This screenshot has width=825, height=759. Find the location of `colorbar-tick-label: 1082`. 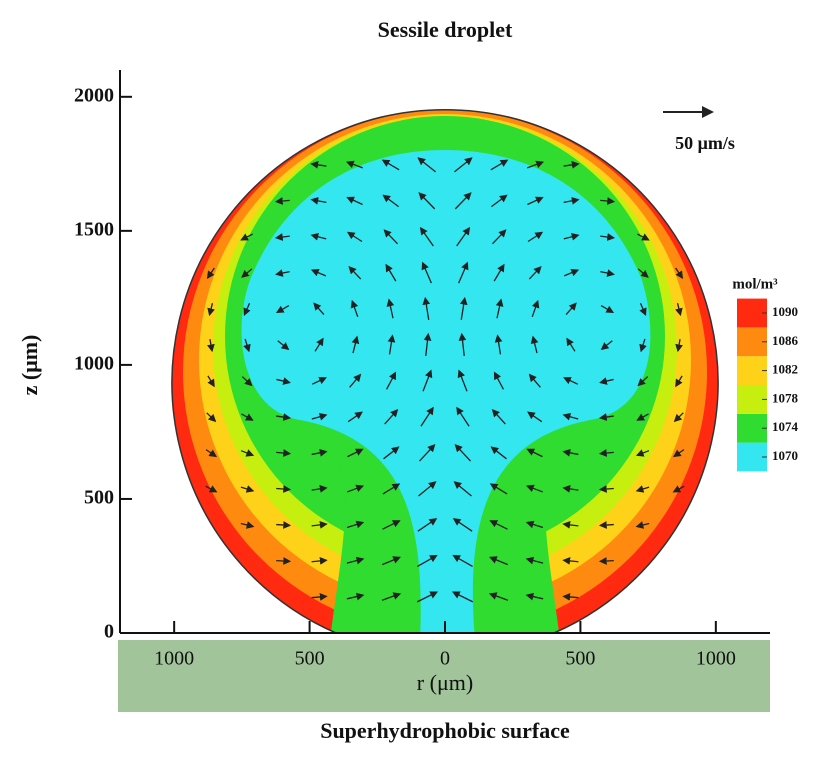

colorbar-tick-label: 1082 is located at coordinates (785, 369).